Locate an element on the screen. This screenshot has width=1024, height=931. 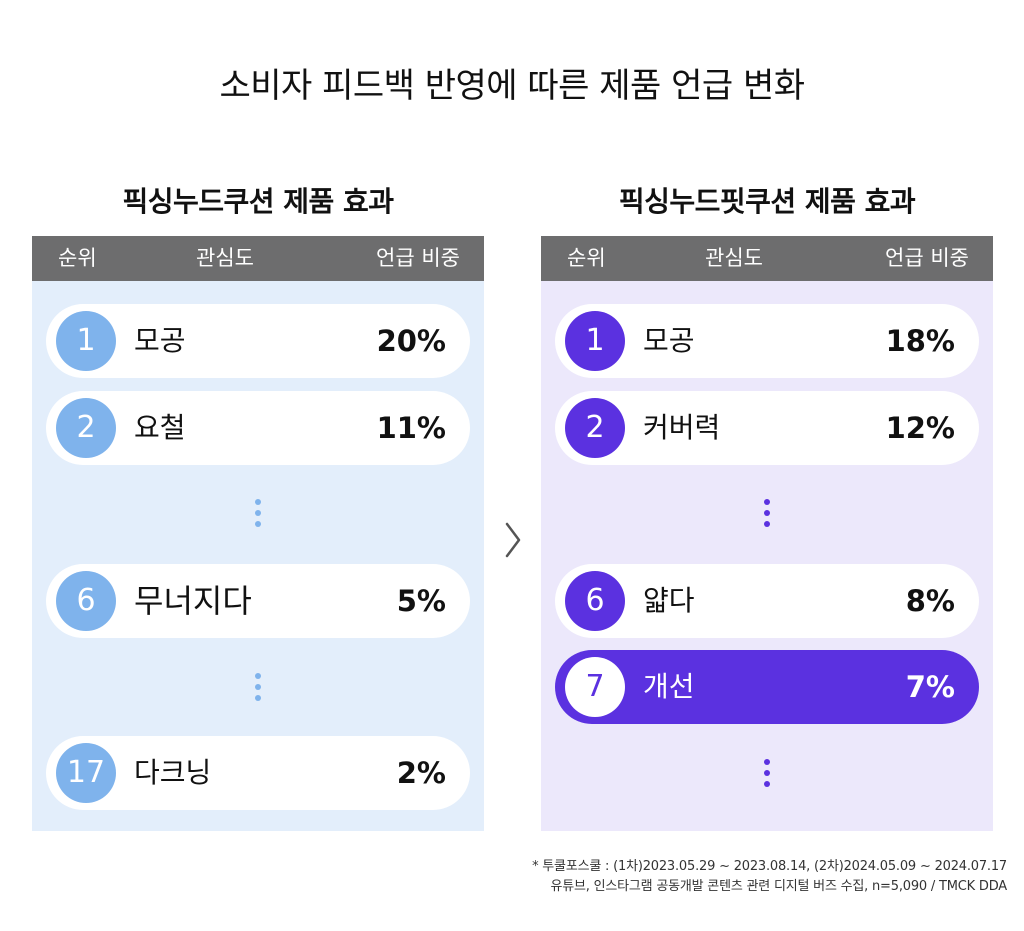
page-title: 소비자 피드백 반영에 따른 제품 언급 변화 is located at coordinates (512, 86).